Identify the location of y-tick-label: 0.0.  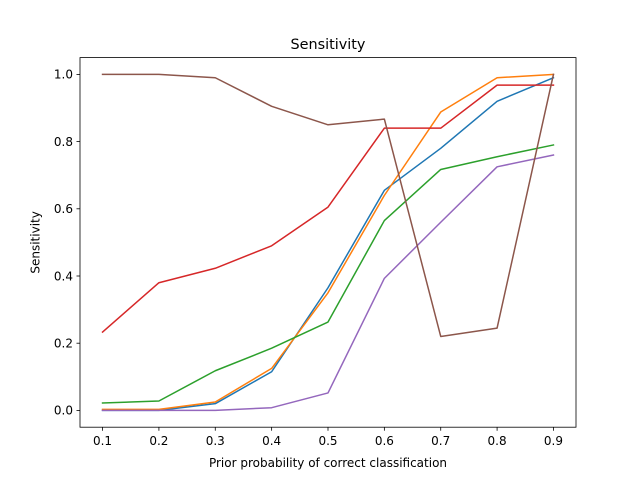
(63, 411).